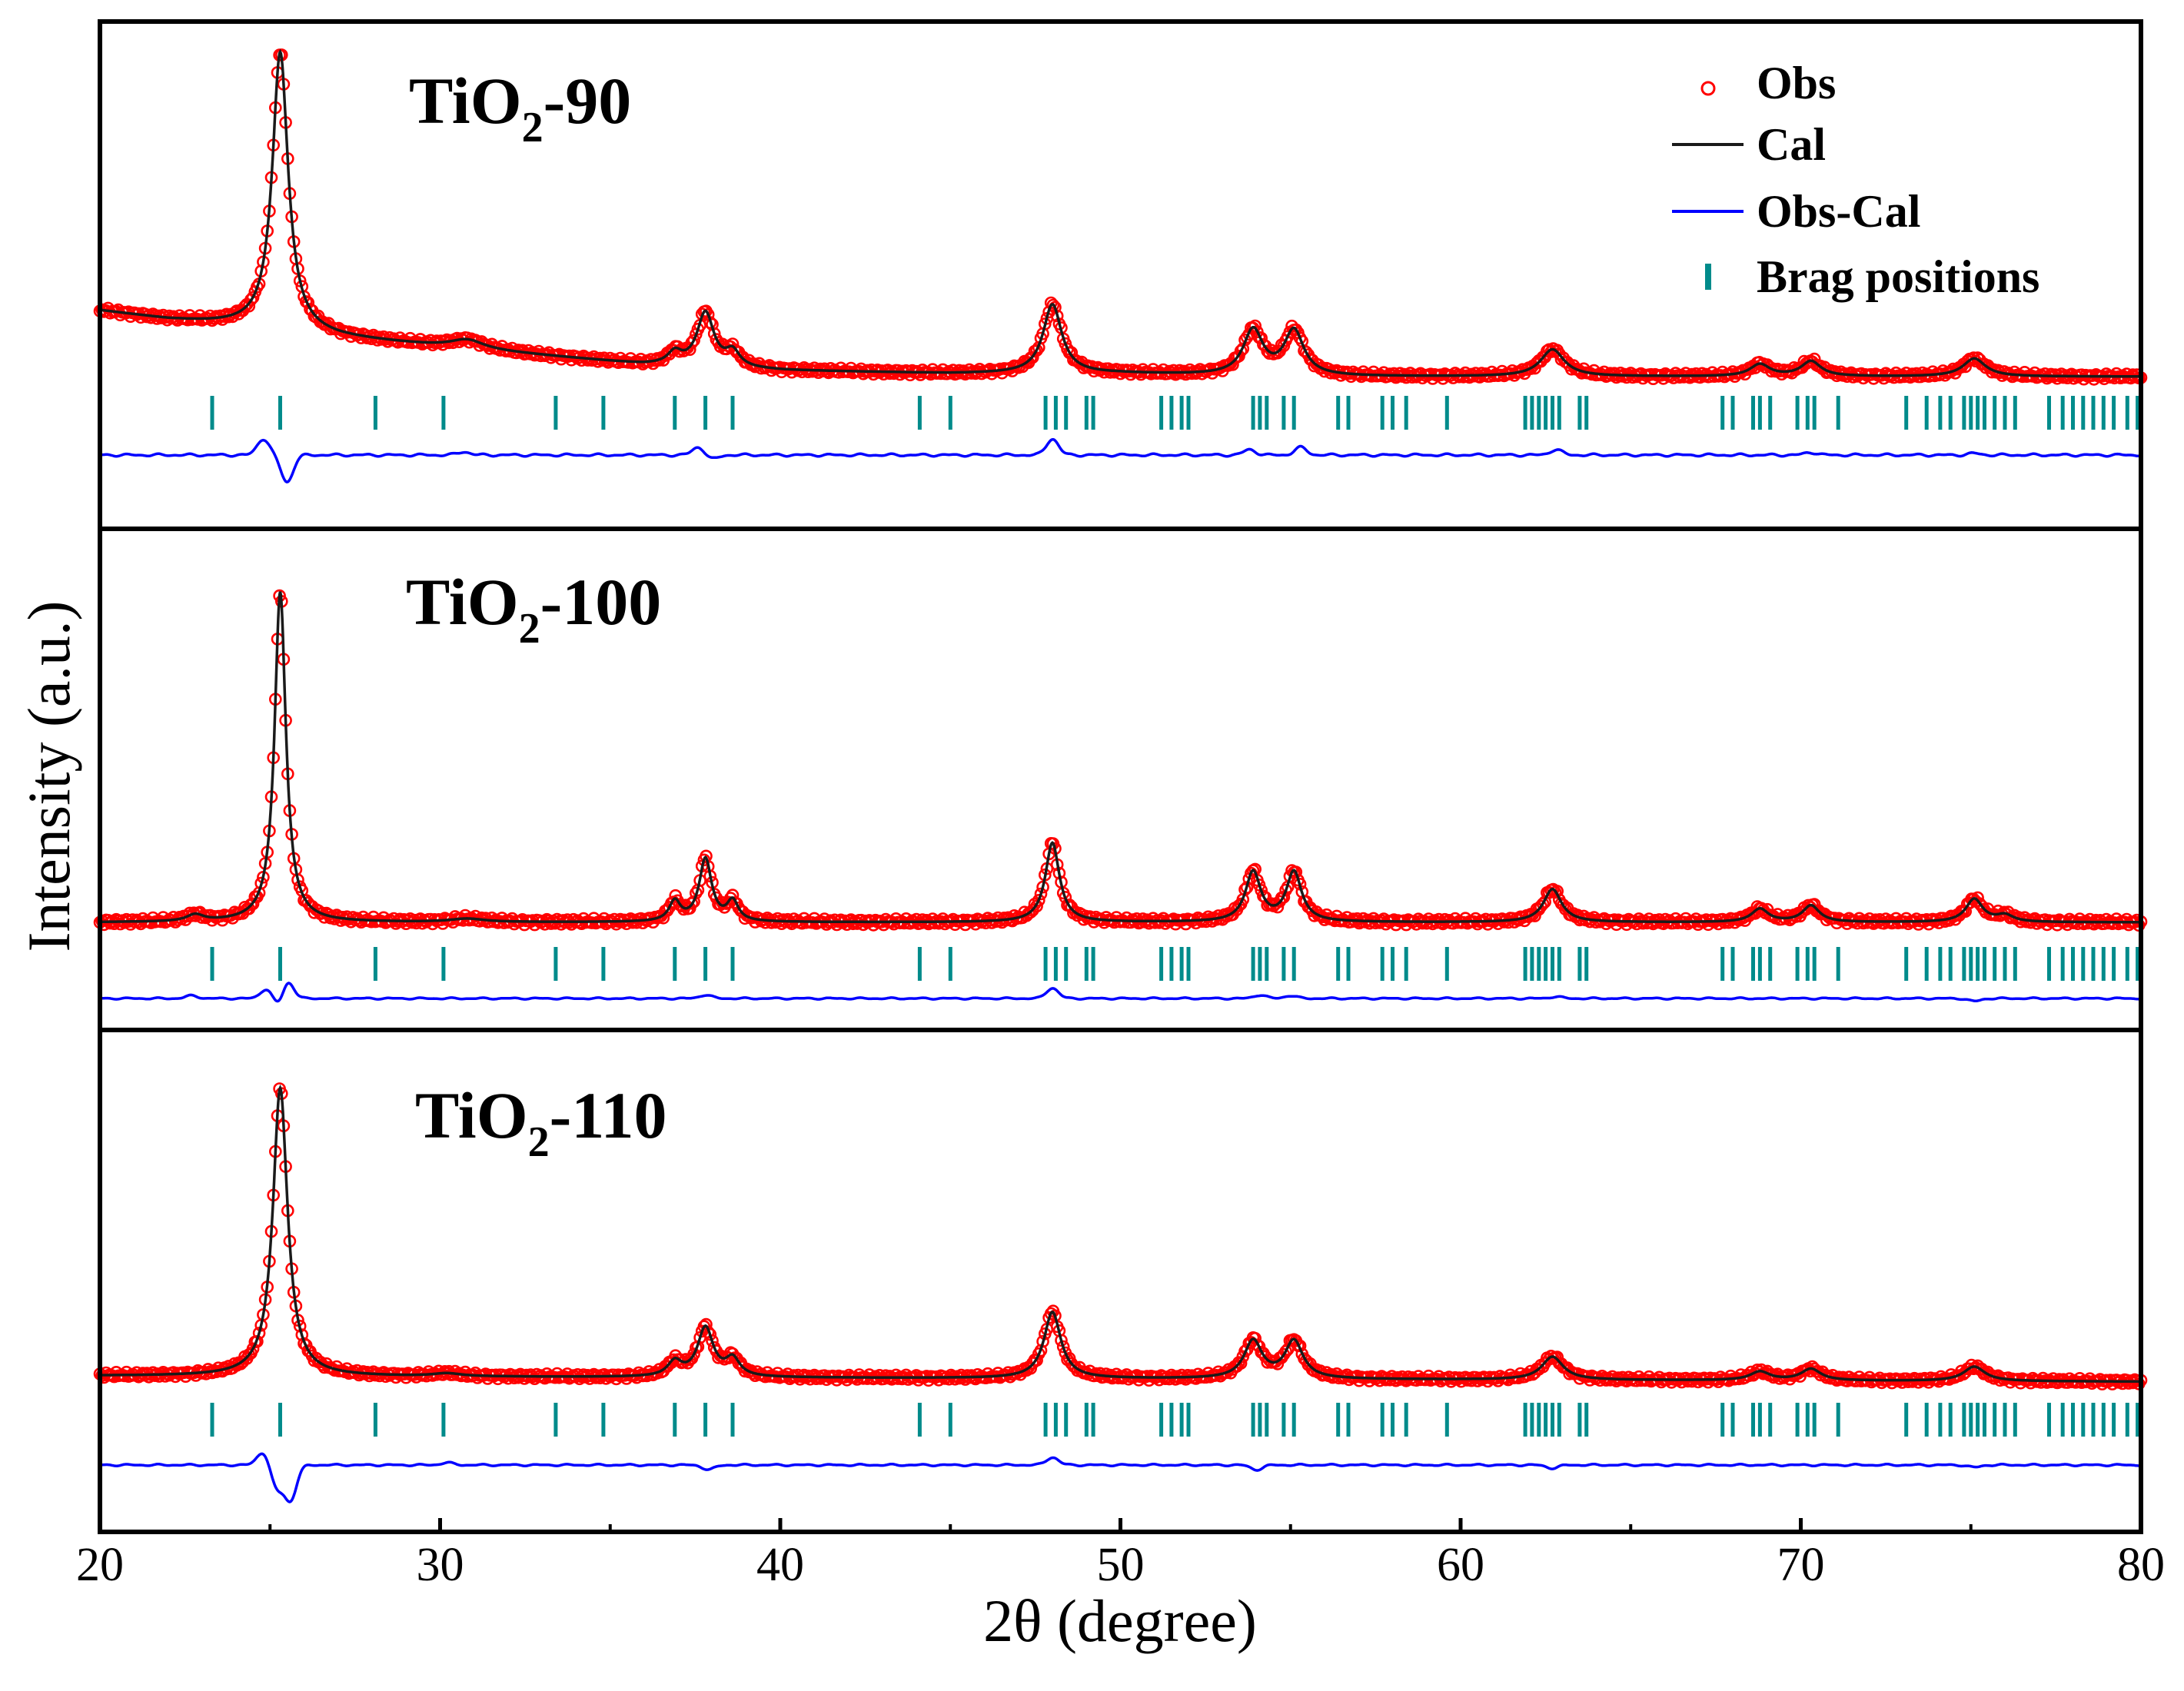 The image size is (2184, 1691). I want to click on panel-label-tio2-100: TiO2-100, so click(533, 609).